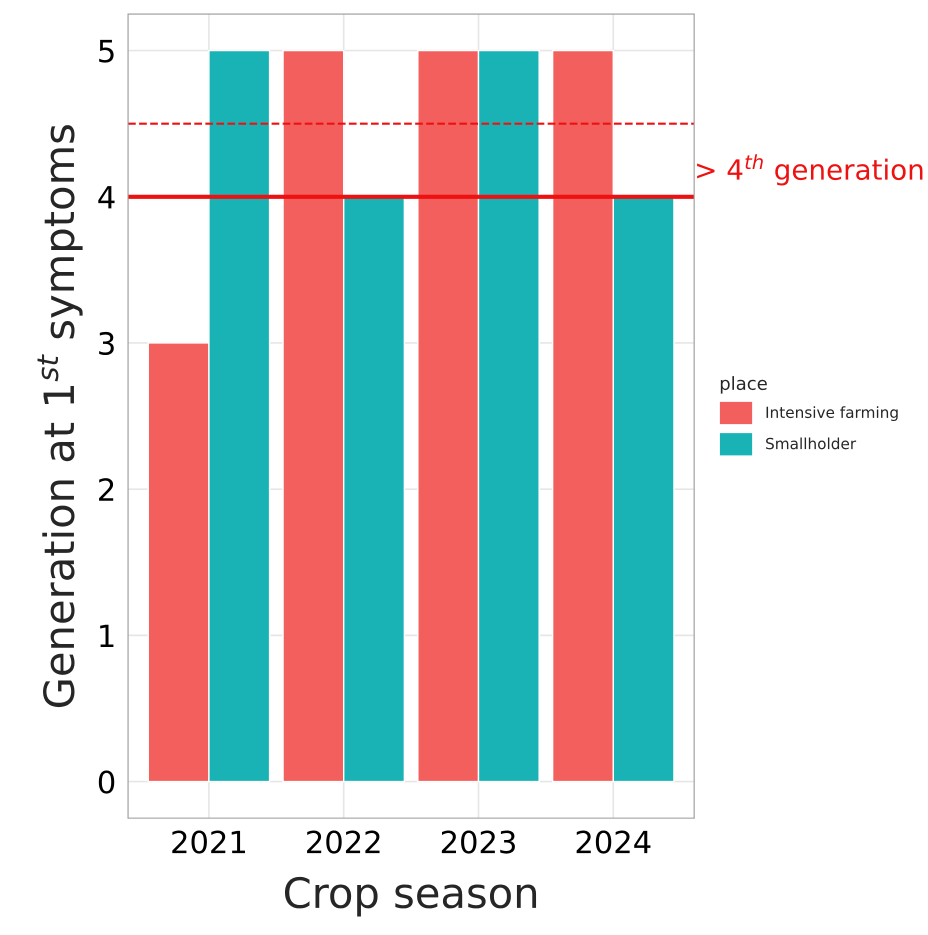 This screenshot has height=935, width=928. I want to click on x-tick-label: 2024, so click(613, 842).